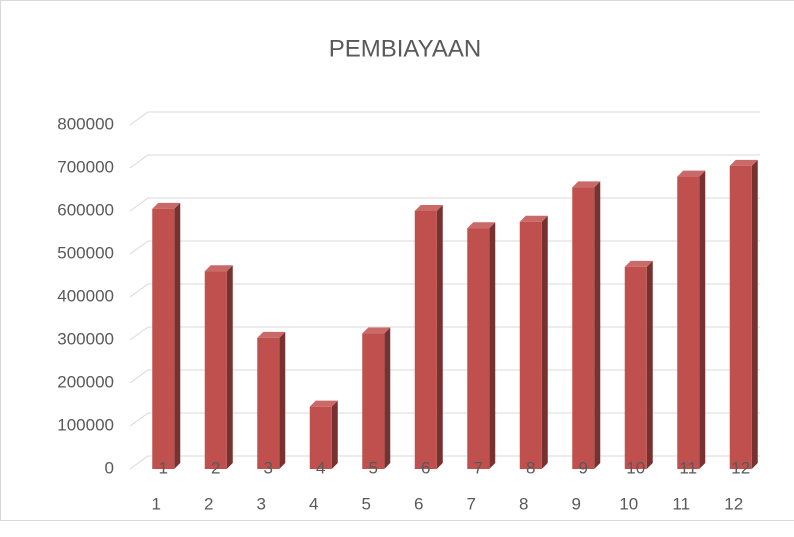  I want to click on bar-base-label: 6, so click(425, 467).